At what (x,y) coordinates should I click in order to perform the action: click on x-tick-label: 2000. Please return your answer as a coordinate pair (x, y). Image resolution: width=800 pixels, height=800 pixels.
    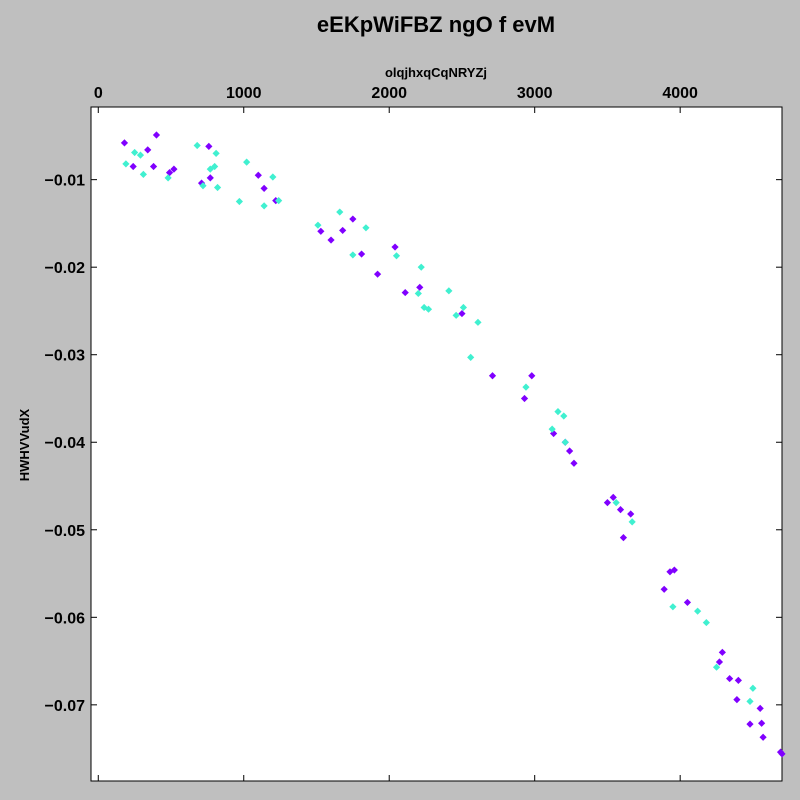
    Looking at the image, I should click on (389, 93).